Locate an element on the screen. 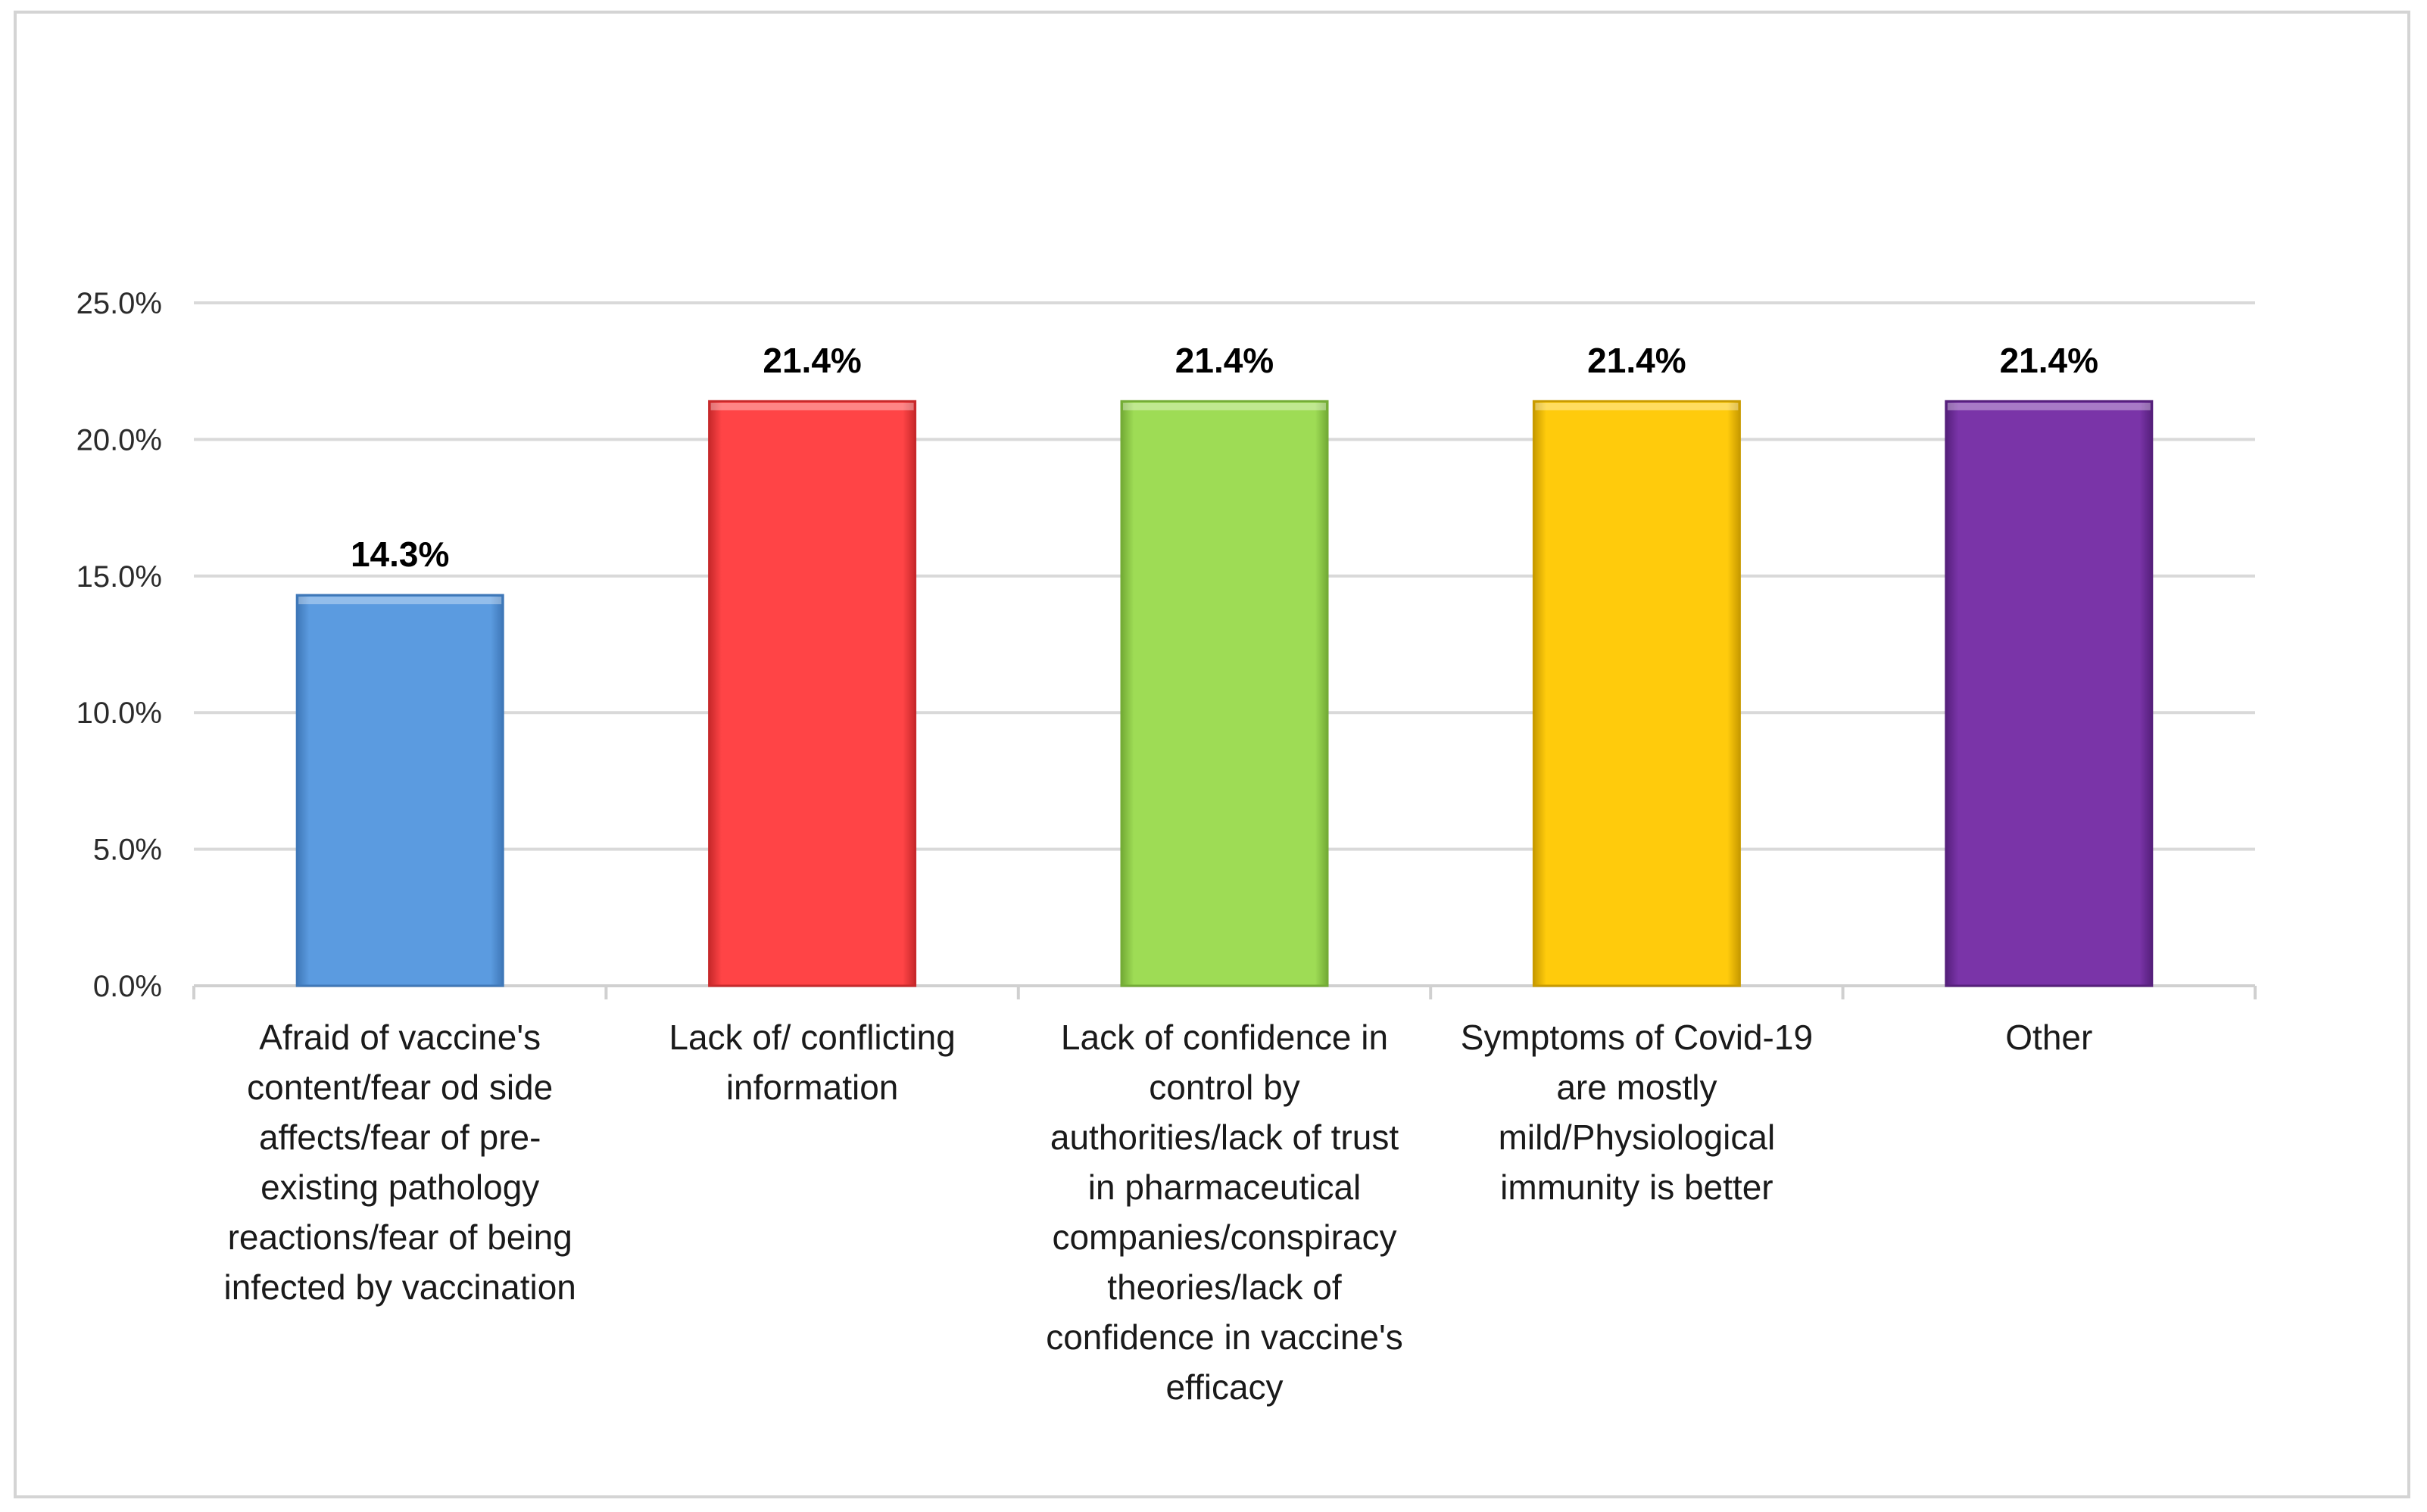 The image size is (2427, 1512). category-label-line: affects/fear of pre- is located at coordinates (400, 1137).